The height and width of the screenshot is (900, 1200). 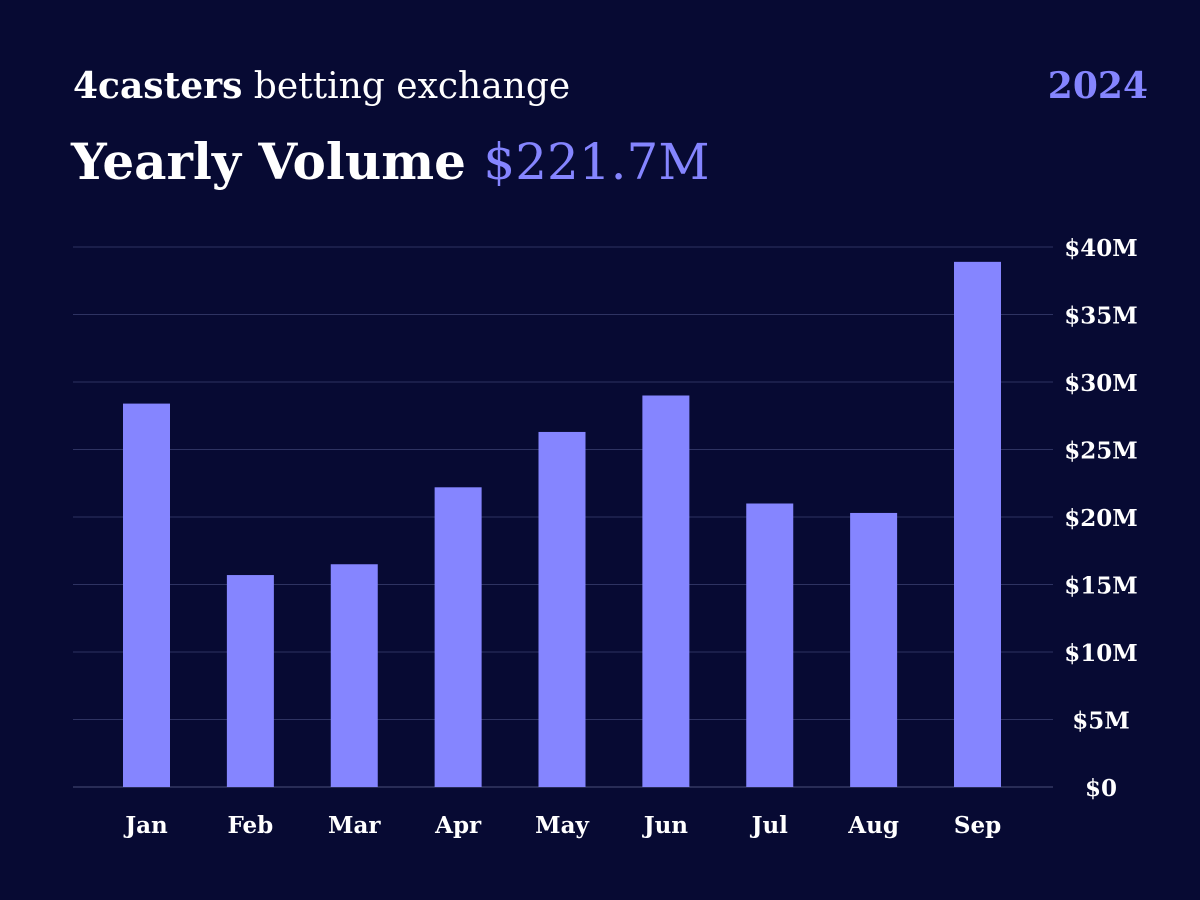 What do you see at coordinates (146, 595) in the screenshot?
I see `bar-jan` at bounding box center [146, 595].